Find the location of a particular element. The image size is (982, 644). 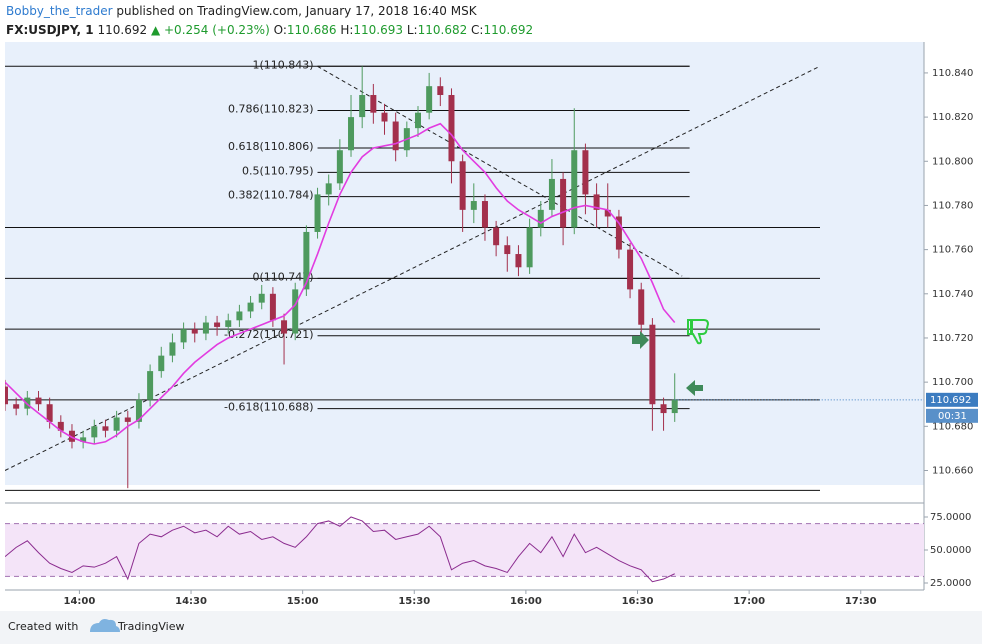

last-price-box is located at coordinates (952, 399).